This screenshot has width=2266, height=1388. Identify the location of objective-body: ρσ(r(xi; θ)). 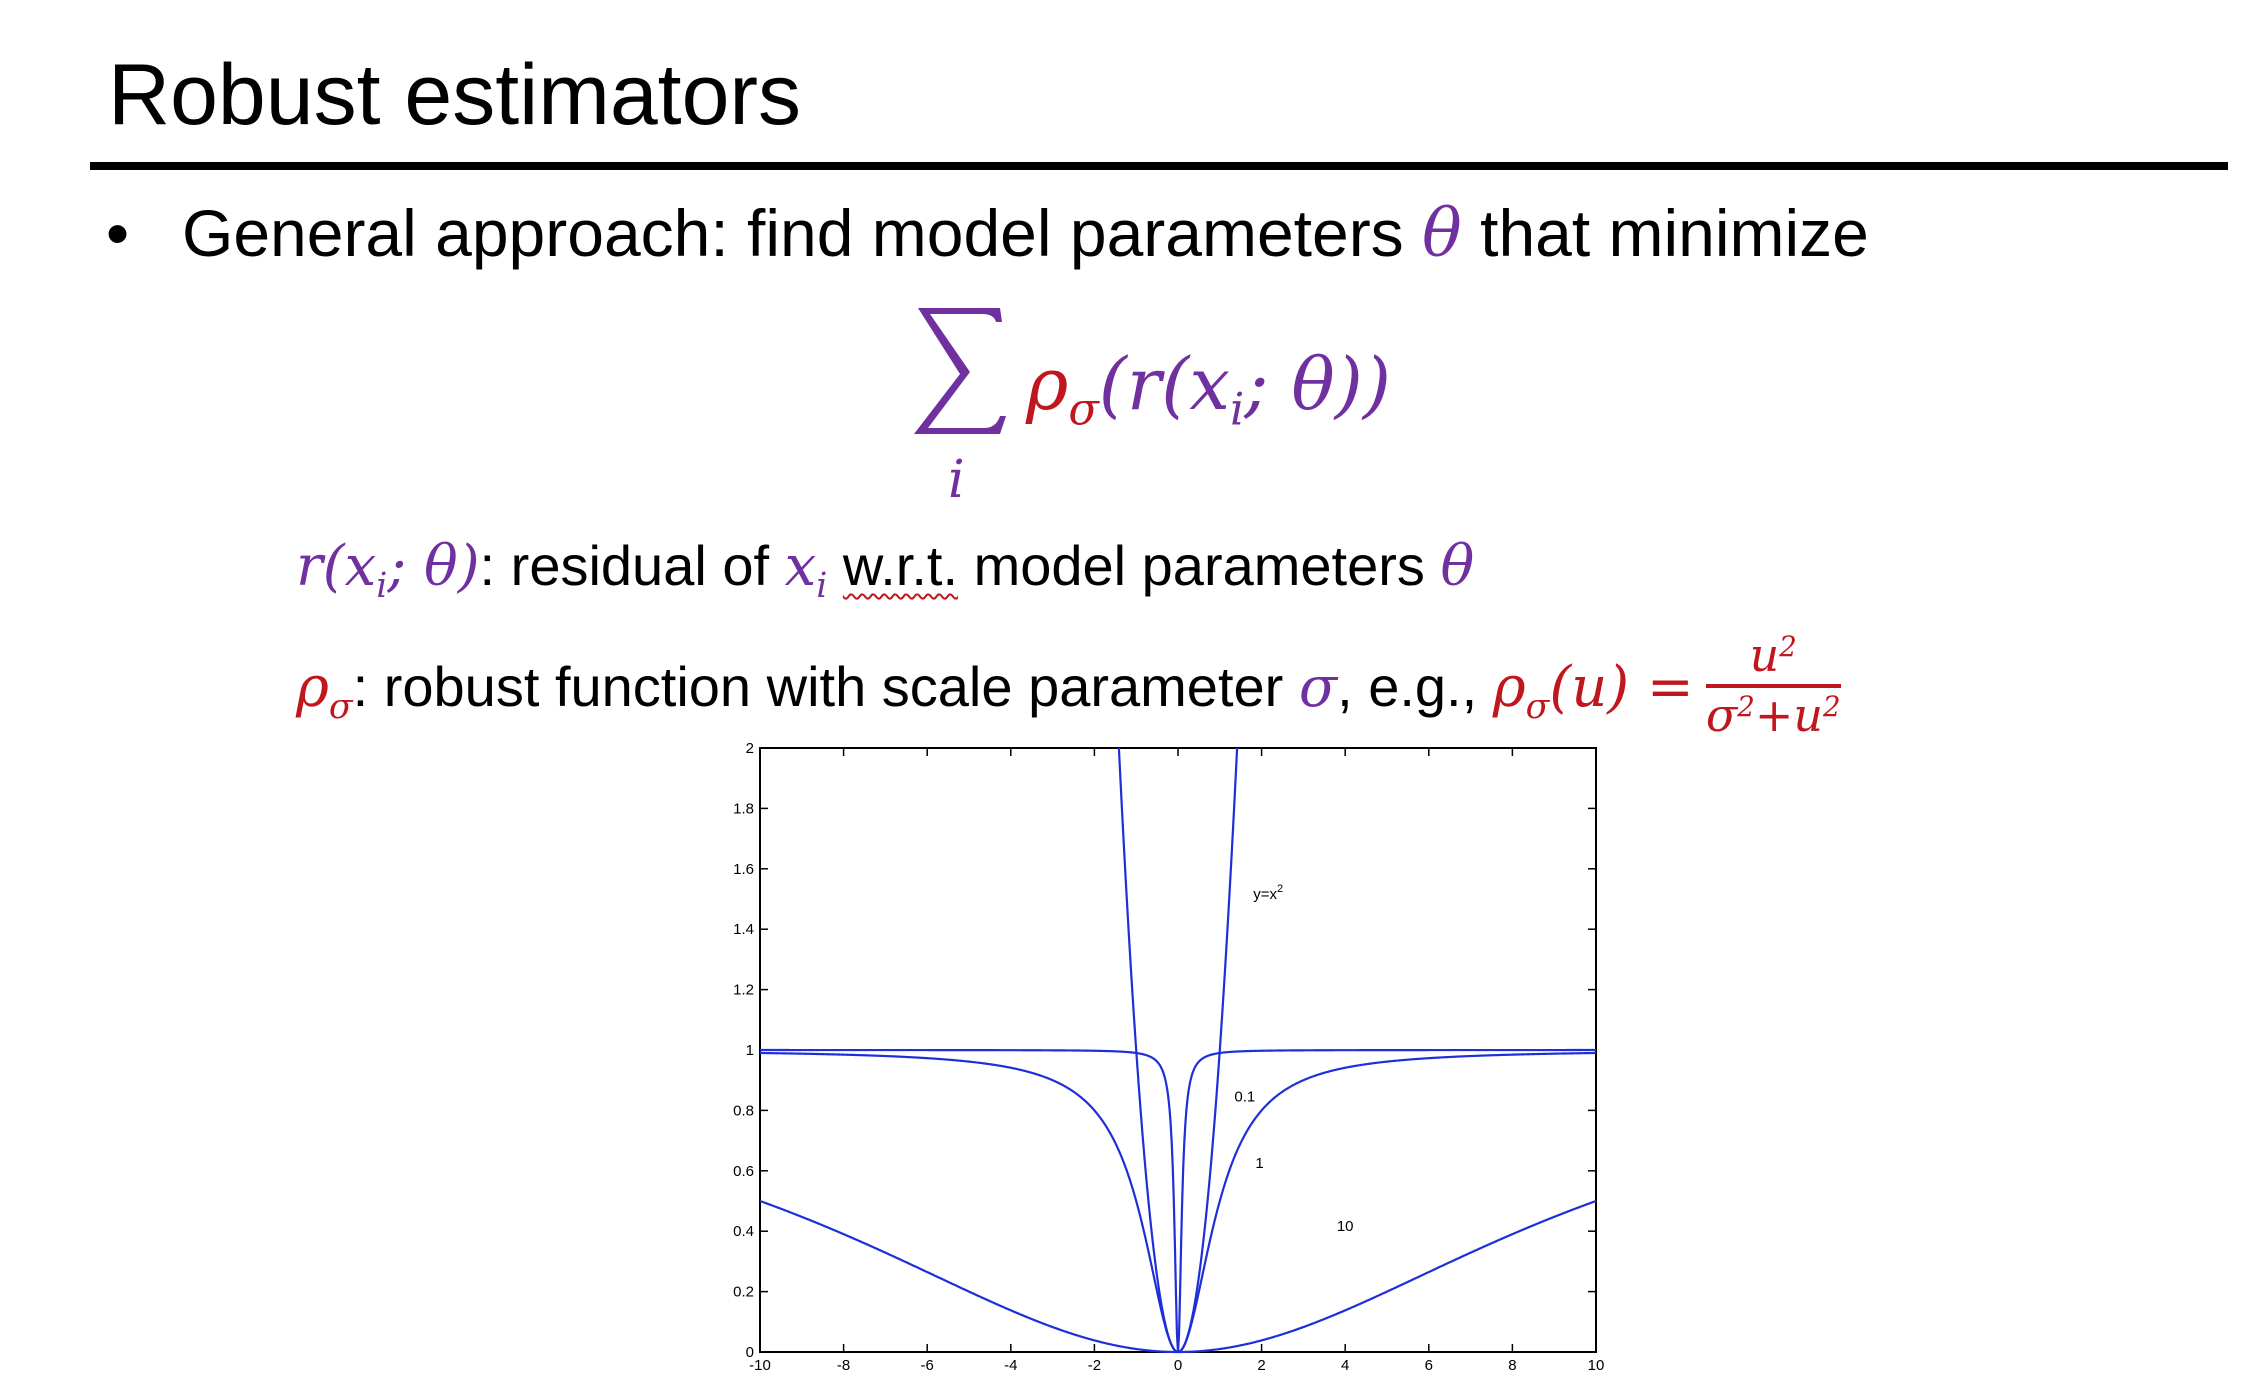
(1208, 389).